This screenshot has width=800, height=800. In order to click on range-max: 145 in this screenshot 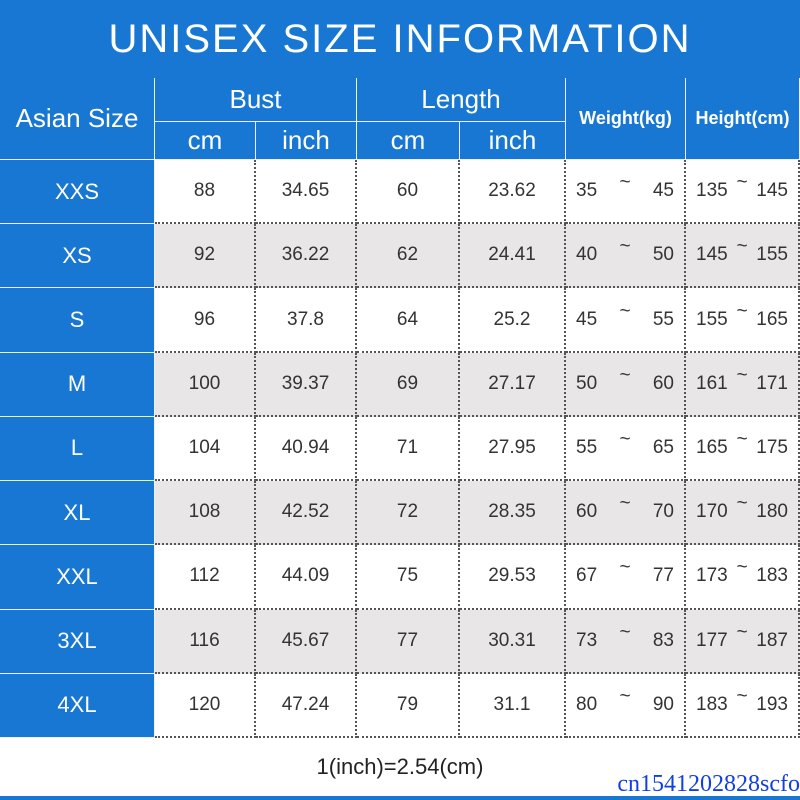, I will do `click(772, 191)`.